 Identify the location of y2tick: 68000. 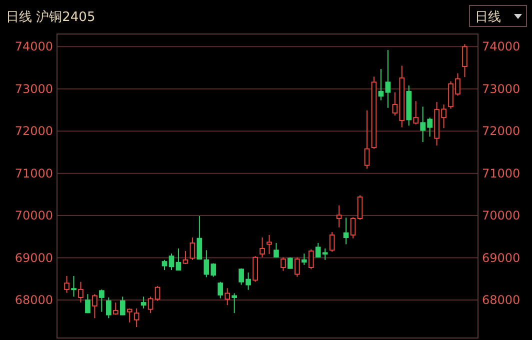
(501, 300).